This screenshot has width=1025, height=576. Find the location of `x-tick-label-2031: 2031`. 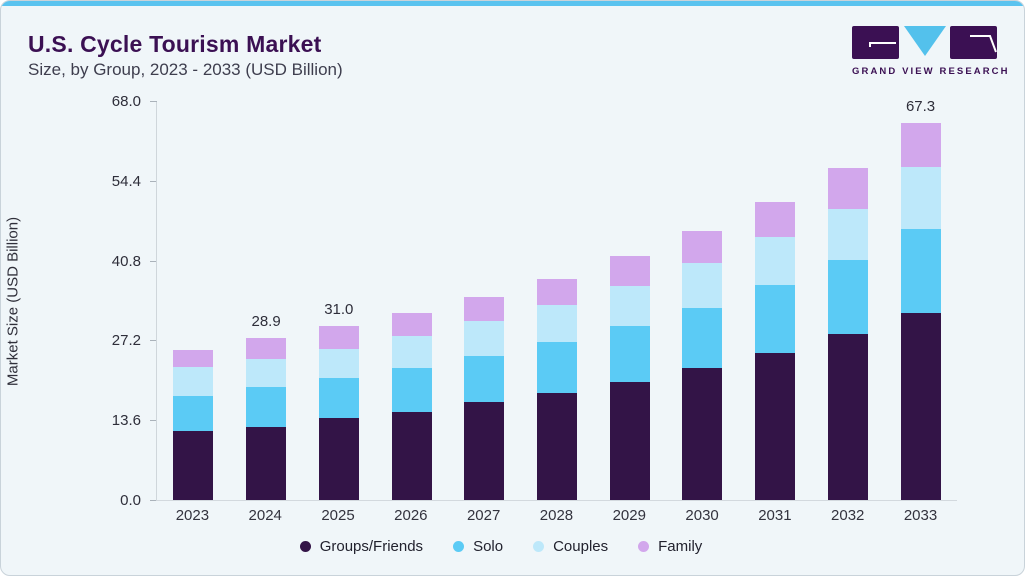

x-tick-label-2031: 2031 is located at coordinates (775, 515).